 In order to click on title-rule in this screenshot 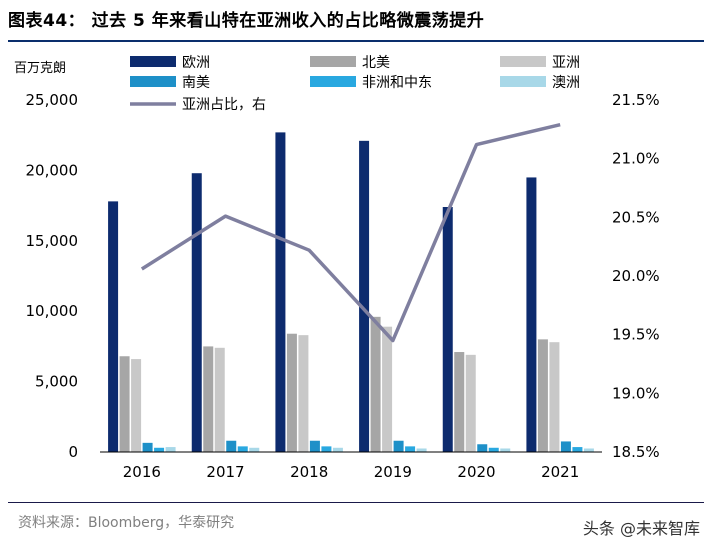, I will do `click(356, 41)`.